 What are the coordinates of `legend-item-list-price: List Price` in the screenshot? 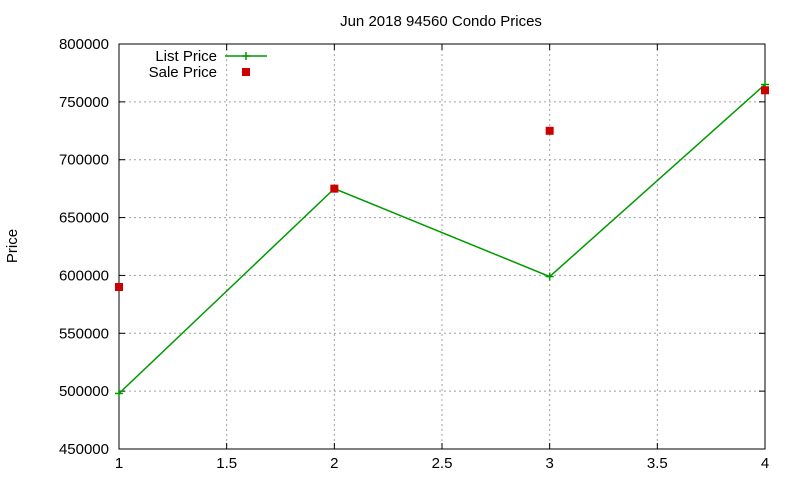 It's located at (211, 56).